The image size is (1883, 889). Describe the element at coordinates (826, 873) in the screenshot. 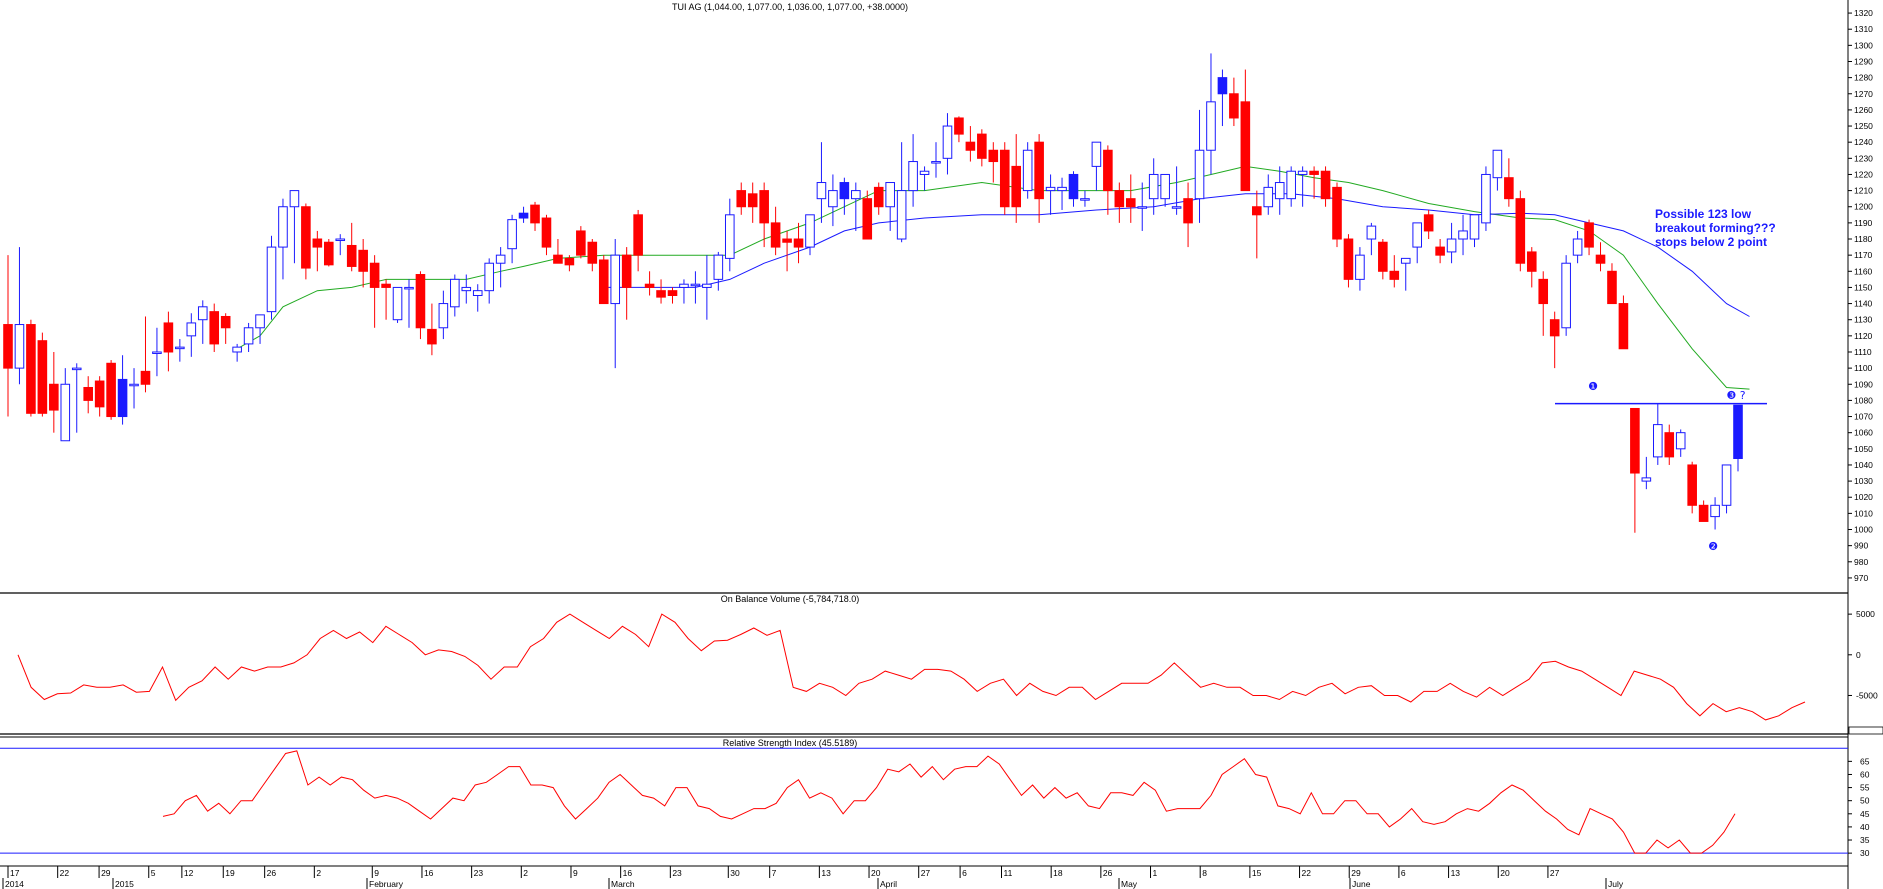

I see `x-axis-day-label: 13` at that location.